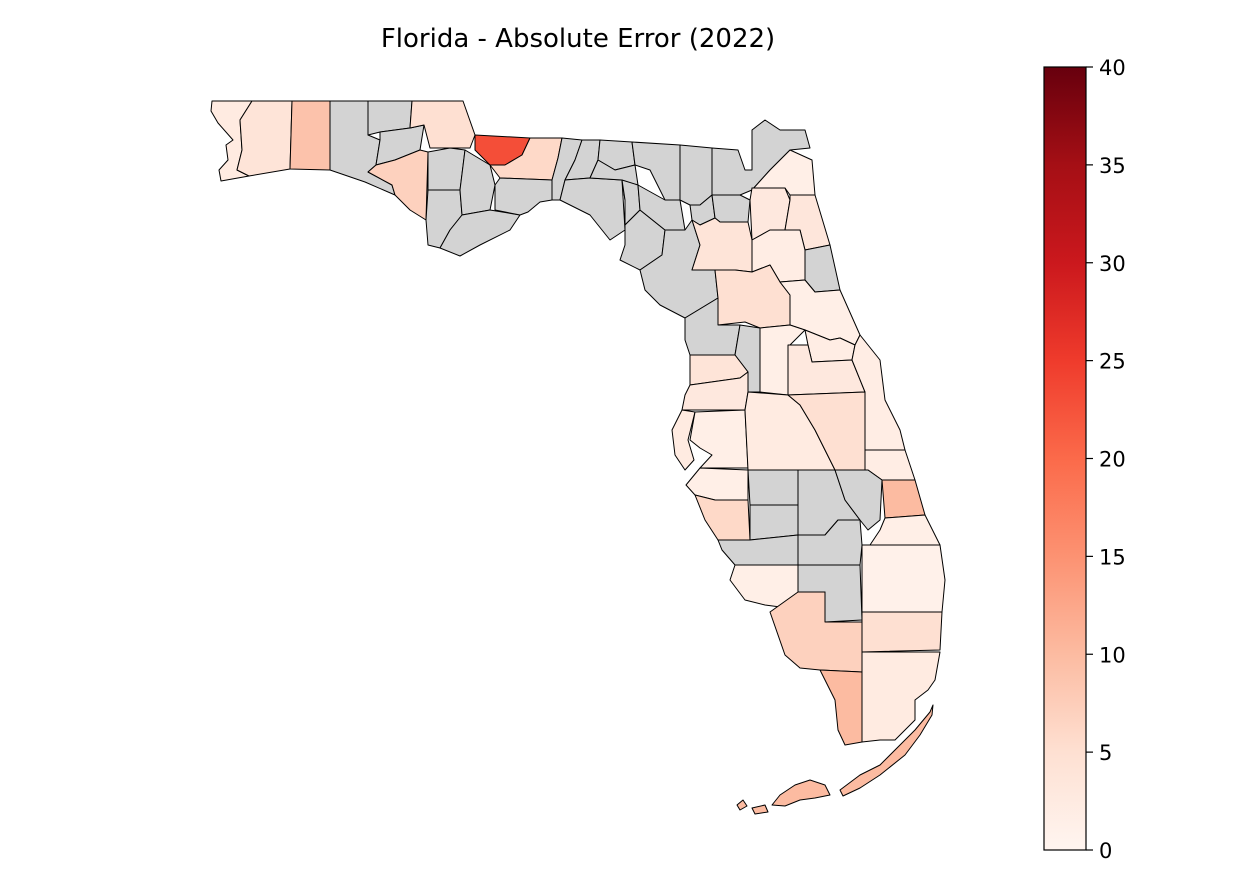 This screenshot has height=892, width=1249. I want to click on county-baker, so click(696, 175).